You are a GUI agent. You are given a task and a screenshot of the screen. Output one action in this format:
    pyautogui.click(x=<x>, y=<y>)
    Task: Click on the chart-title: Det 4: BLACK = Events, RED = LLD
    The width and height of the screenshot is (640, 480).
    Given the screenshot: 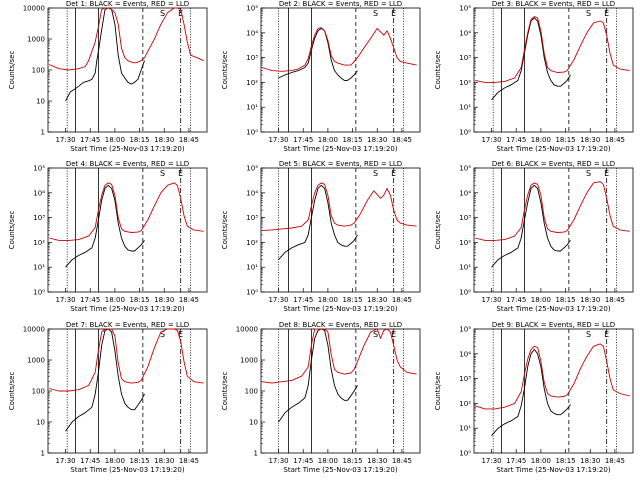 What is the action you would take?
    pyautogui.click(x=127, y=164)
    